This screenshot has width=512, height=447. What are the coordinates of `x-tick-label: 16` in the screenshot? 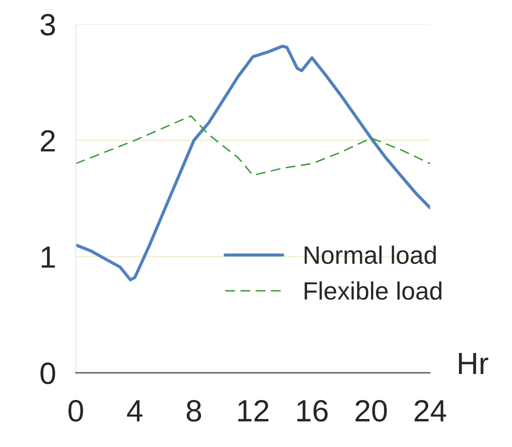 It's located at (312, 411).